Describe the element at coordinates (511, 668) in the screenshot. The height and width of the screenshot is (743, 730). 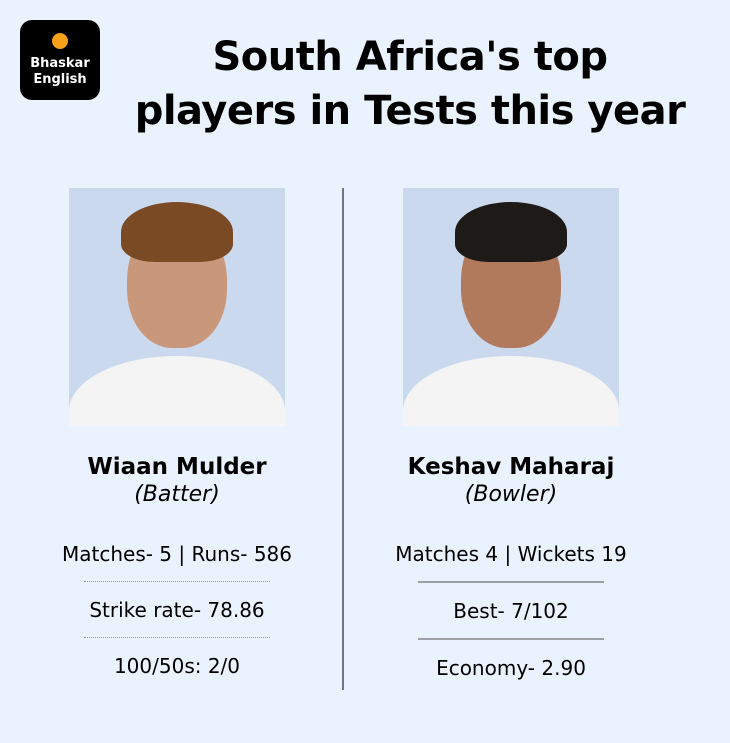
I see `player-stat: Economy- 2.90` at that location.